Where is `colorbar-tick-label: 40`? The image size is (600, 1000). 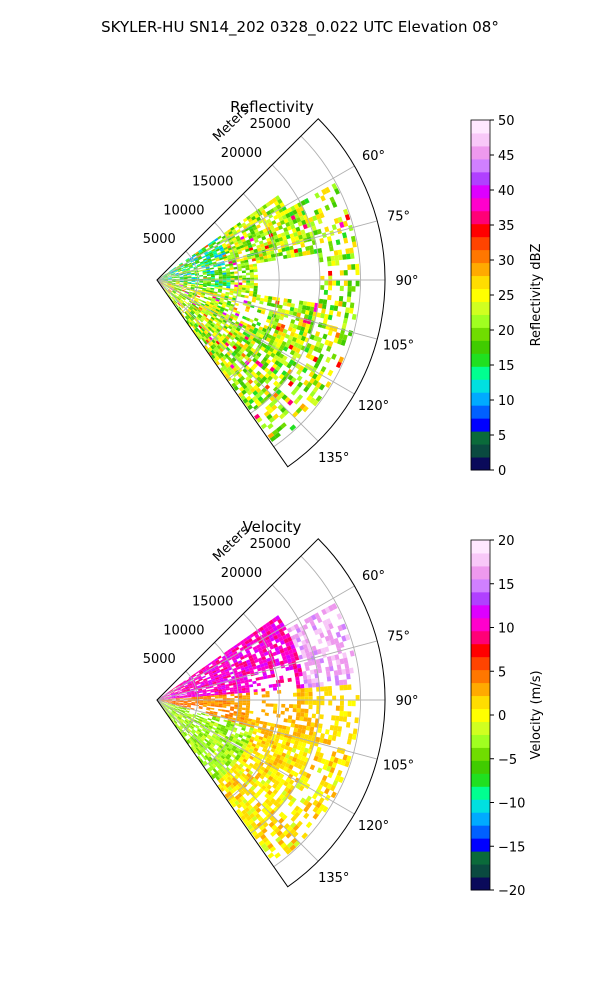
colorbar-tick-label: 40 is located at coordinates (506, 191).